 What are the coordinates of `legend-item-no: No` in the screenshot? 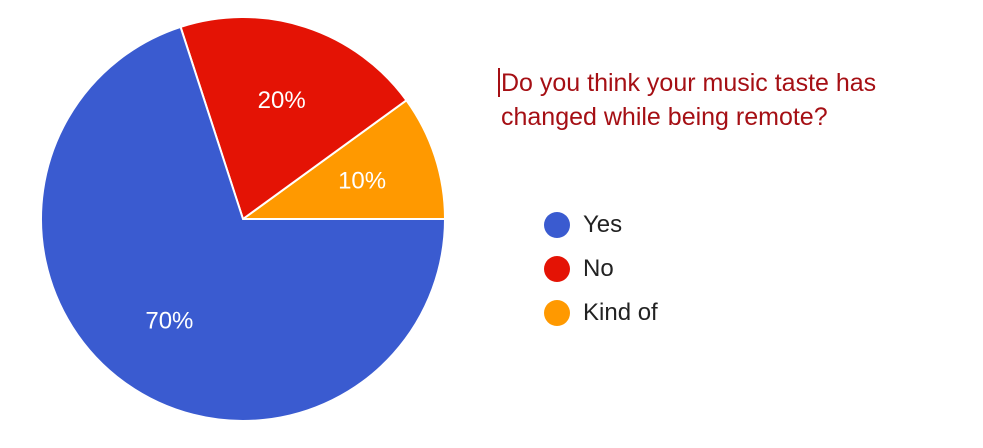 It's located at (601, 269).